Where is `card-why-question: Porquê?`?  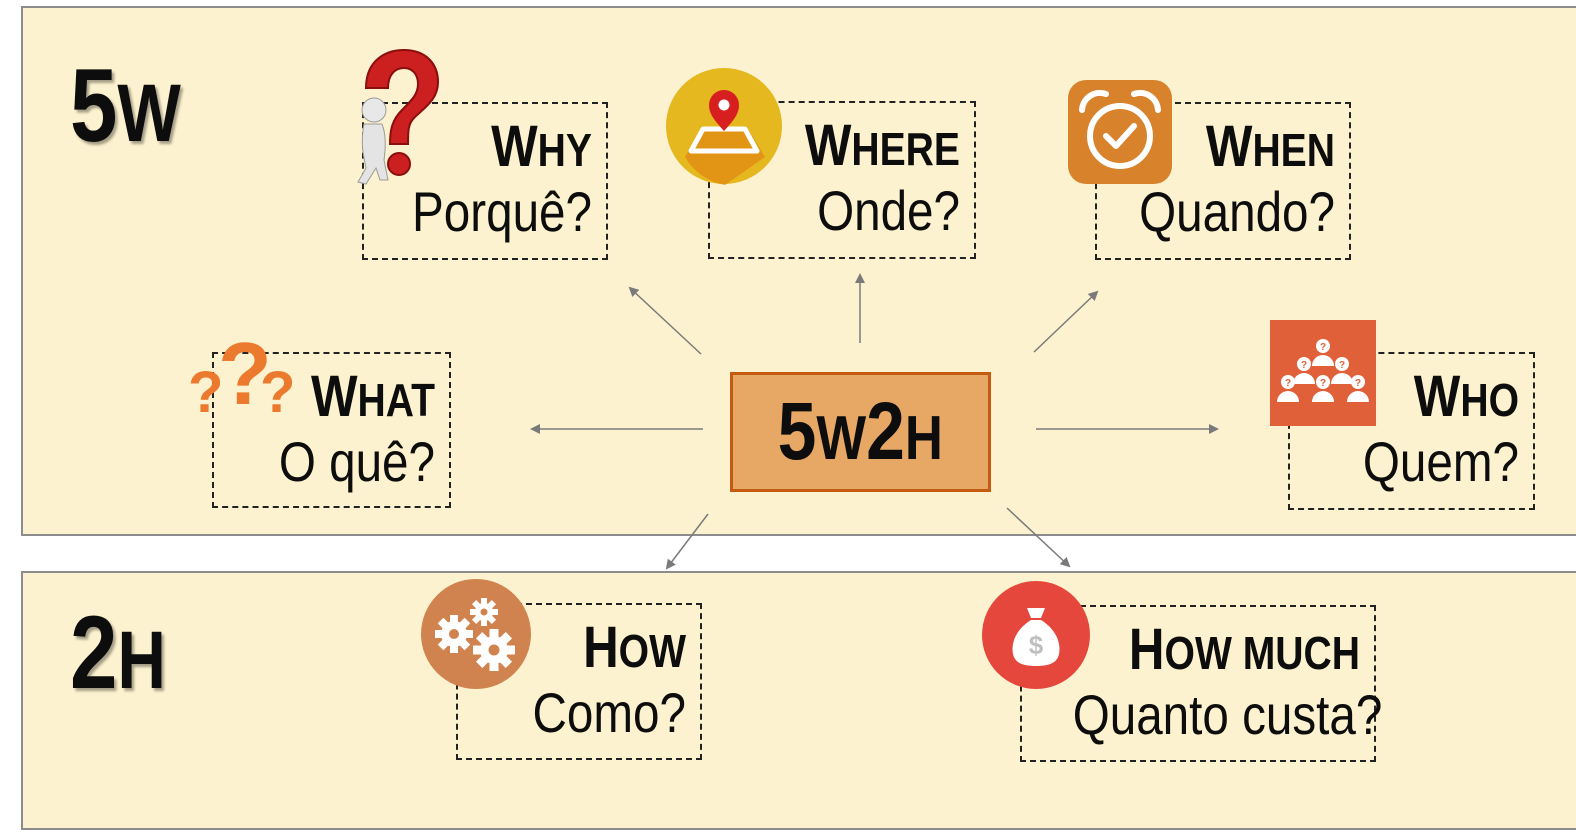
card-why-question: Porquê? is located at coordinates (502, 211).